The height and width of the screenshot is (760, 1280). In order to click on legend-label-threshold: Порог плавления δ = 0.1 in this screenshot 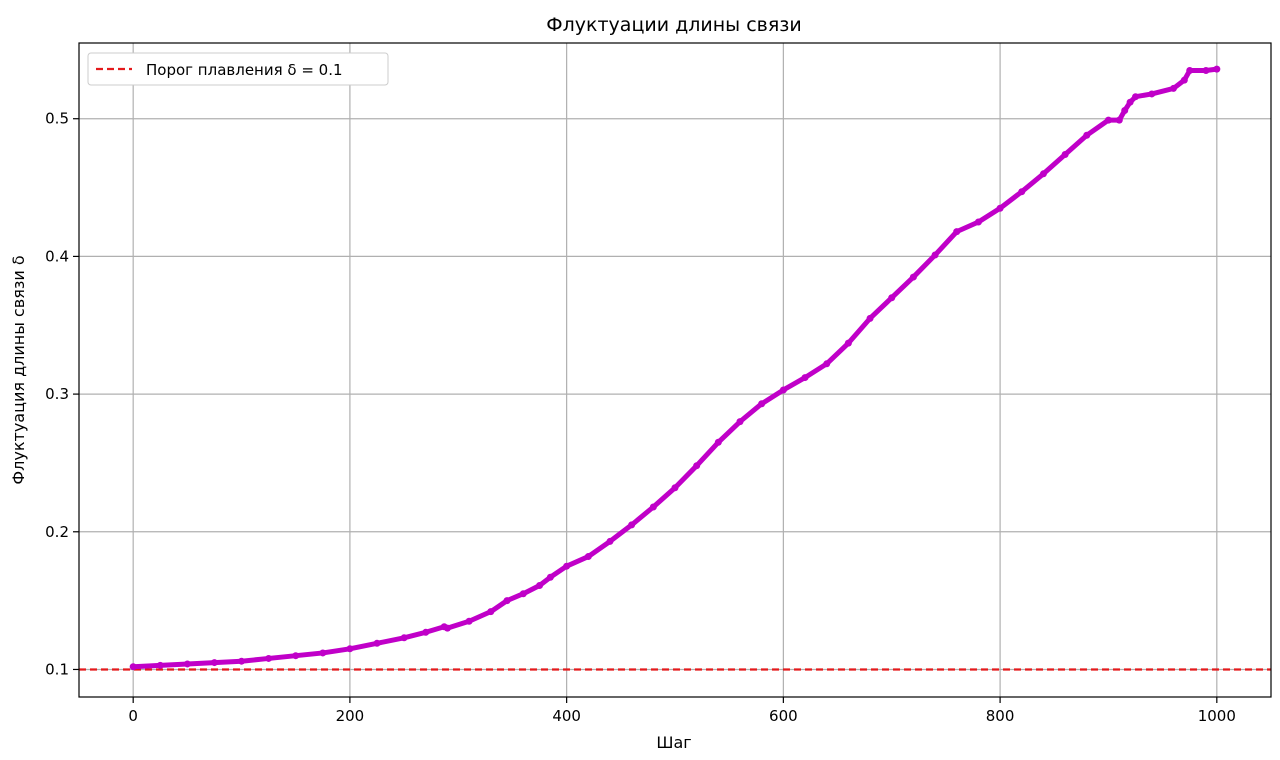, I will do `click(244, 70)`.